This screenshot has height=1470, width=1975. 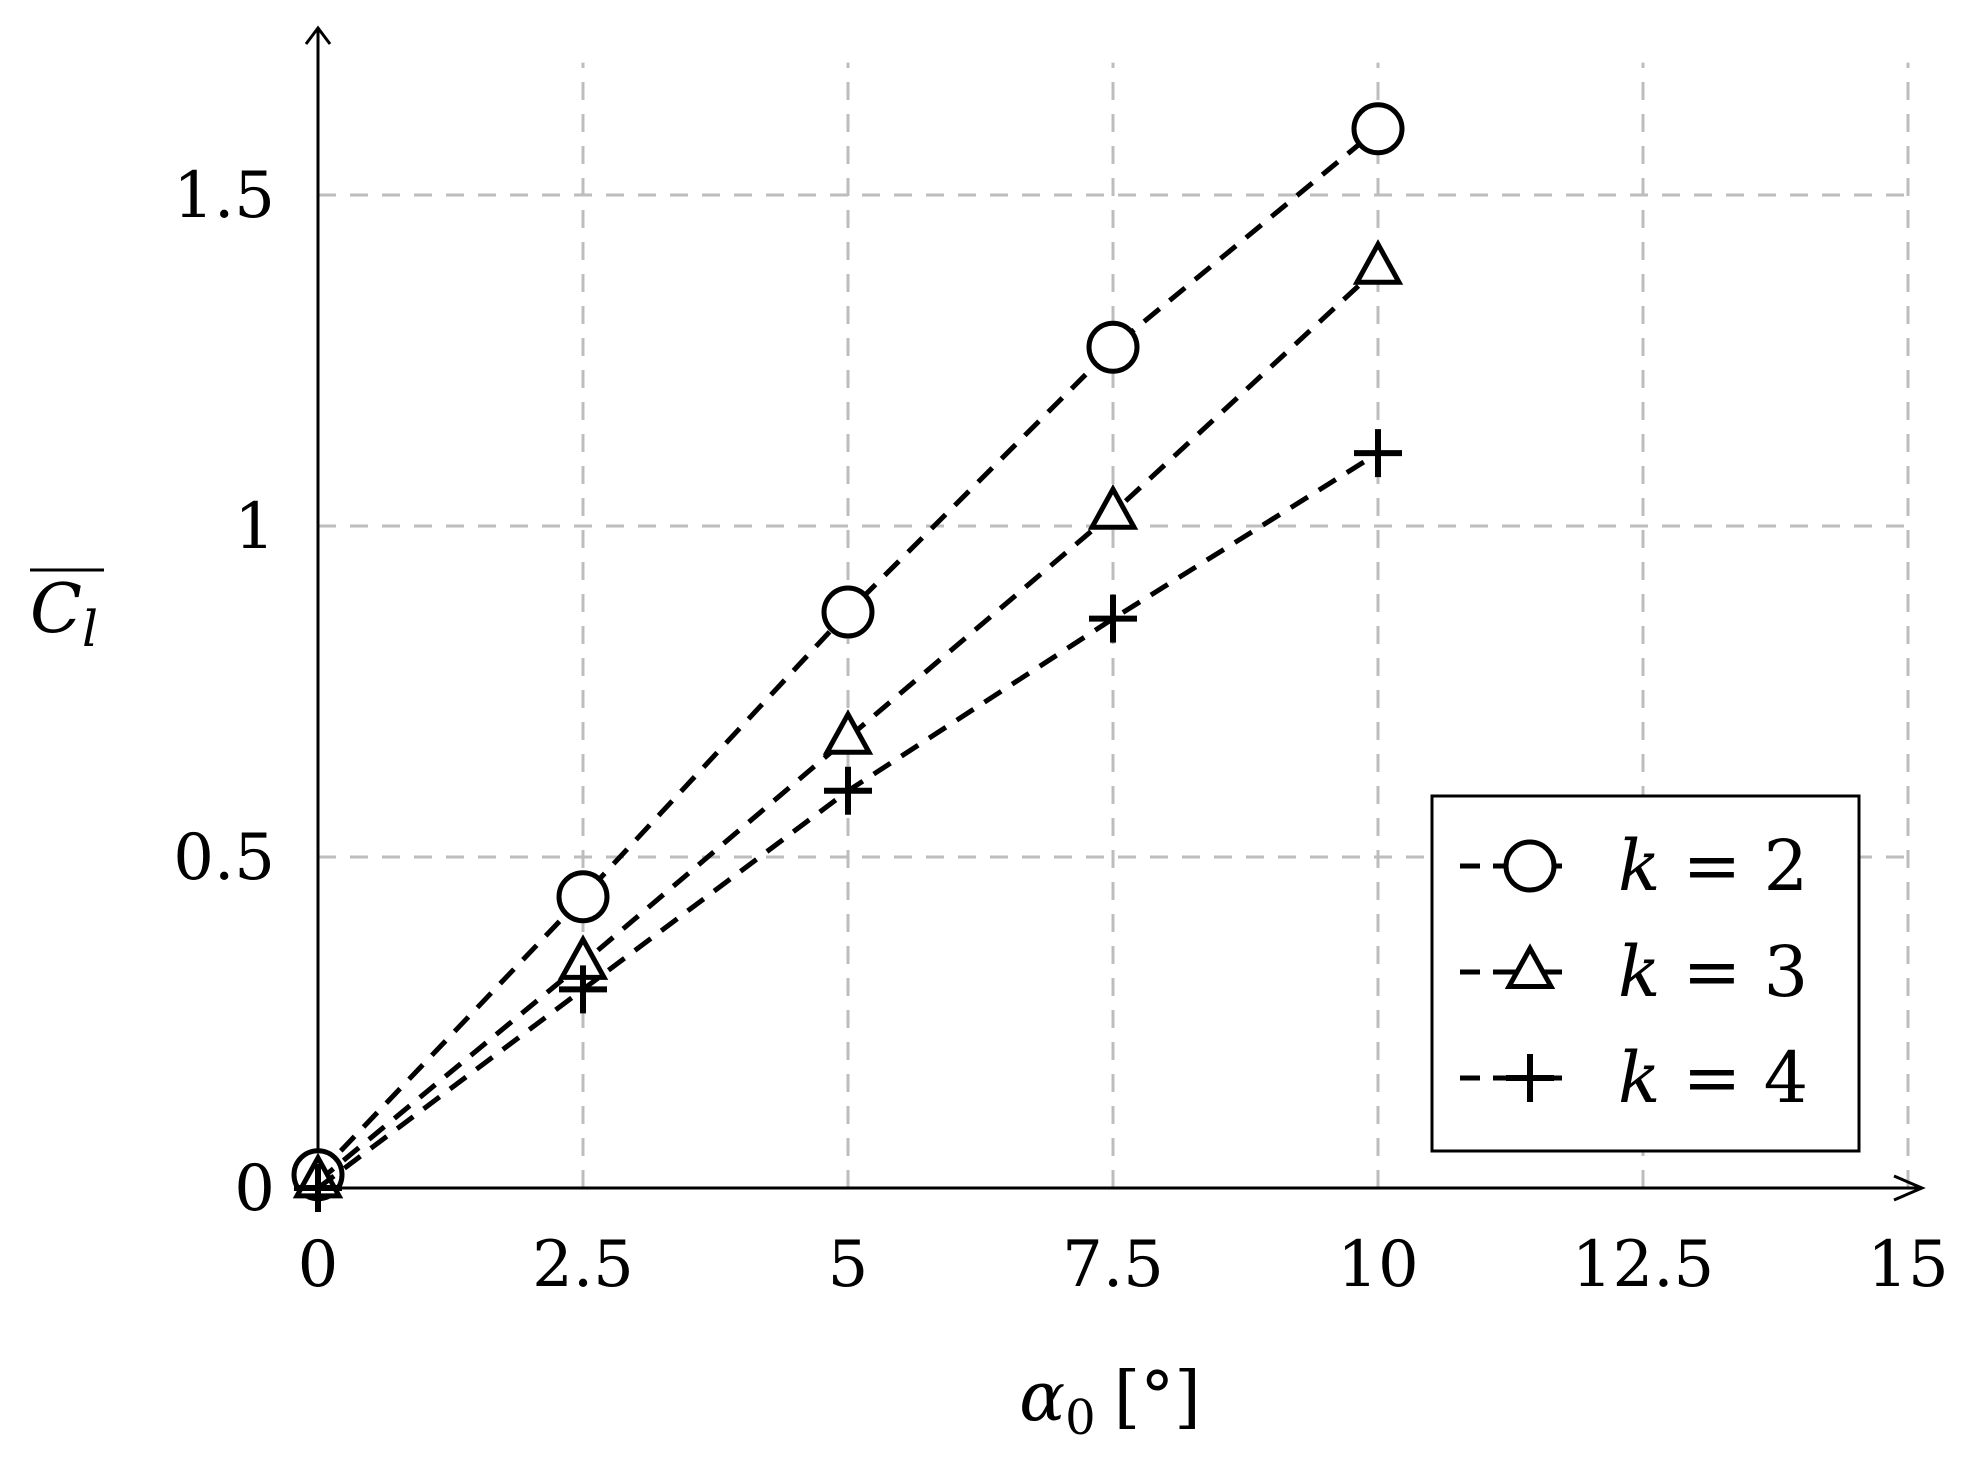 I want to click on x-tick-label: 15, so click(x=1907, y=1265).